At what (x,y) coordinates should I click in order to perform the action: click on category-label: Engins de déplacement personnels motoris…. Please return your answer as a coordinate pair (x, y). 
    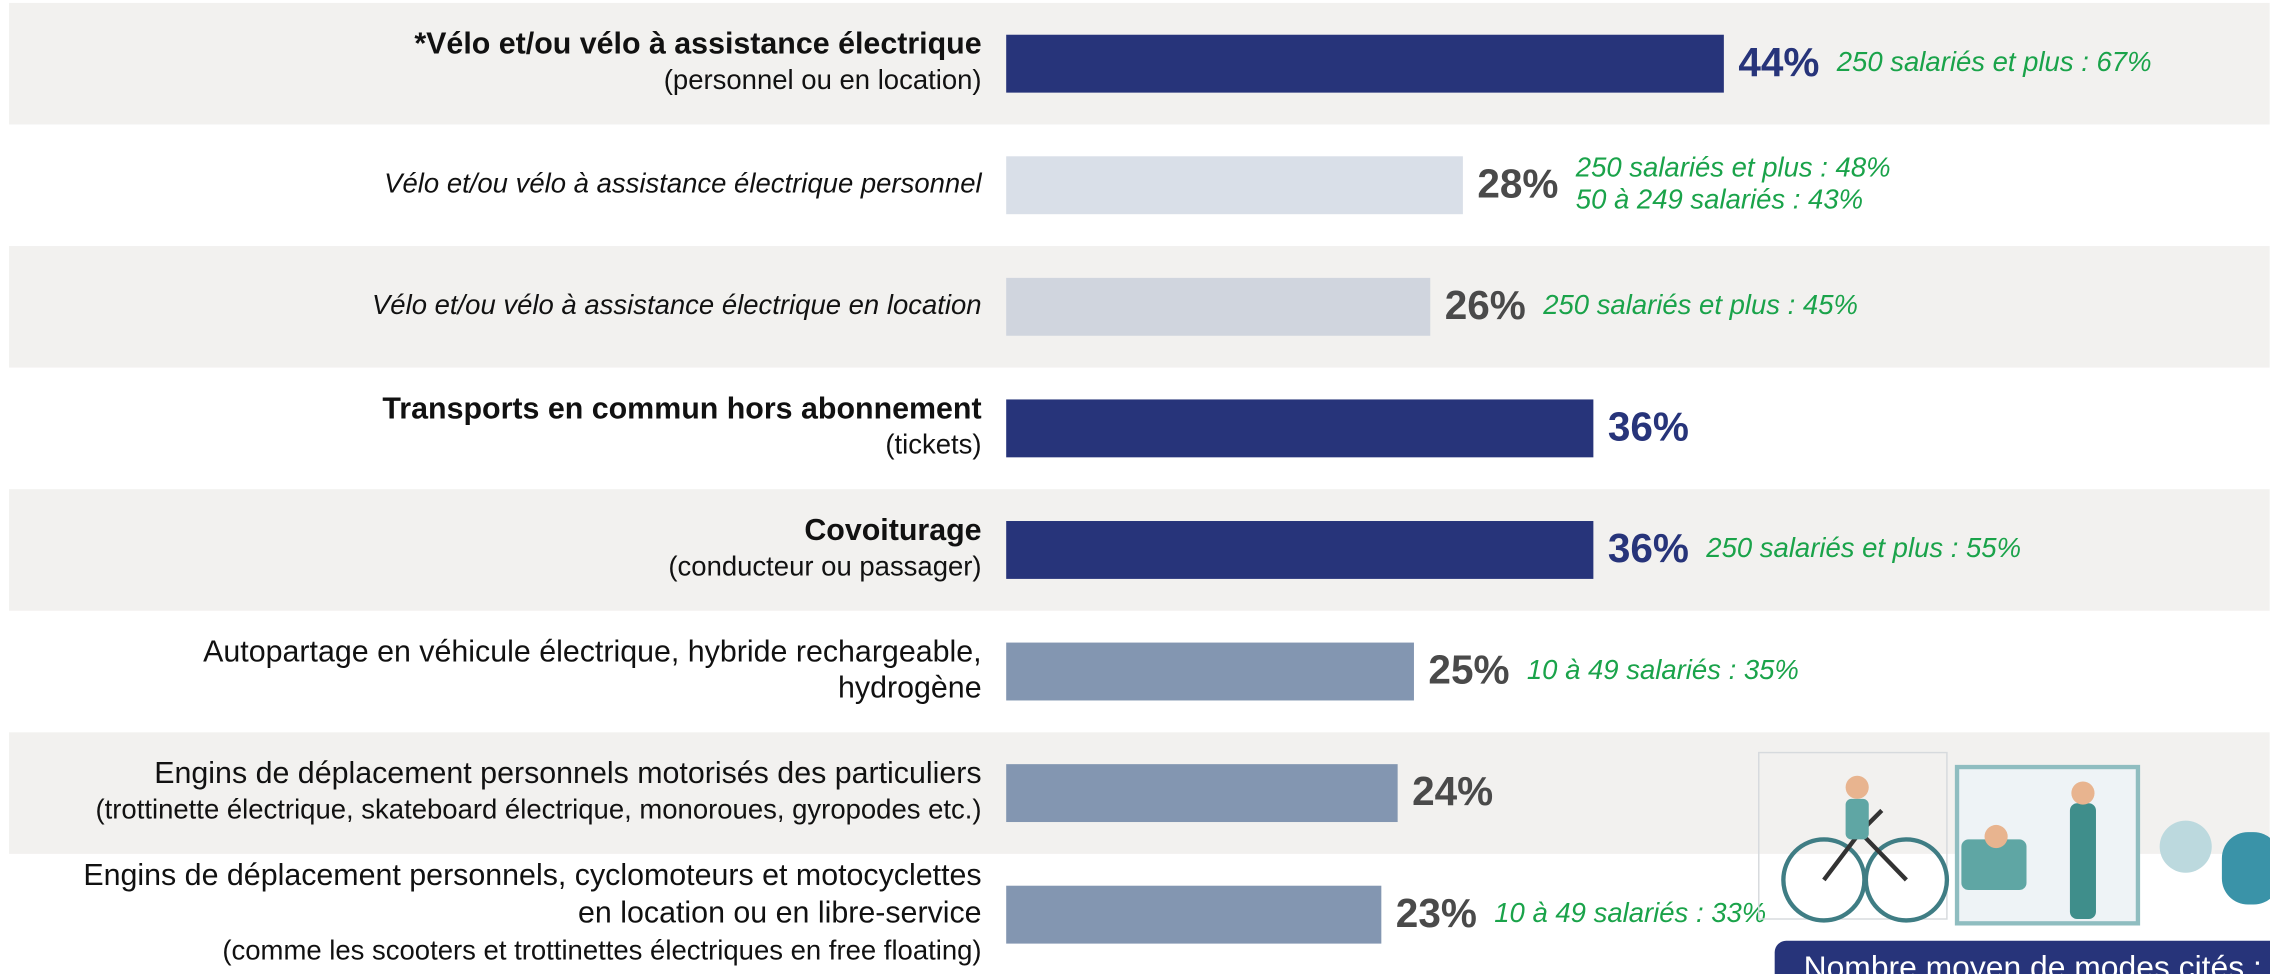
    Looking at the image, I should click on (567, 773).